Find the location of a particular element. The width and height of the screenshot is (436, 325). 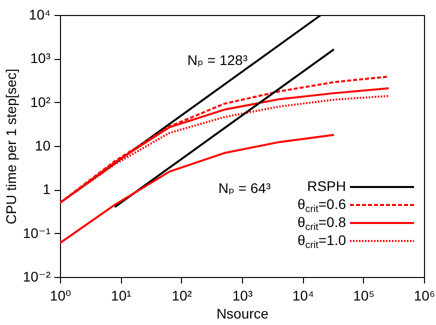

y-tick-label: 10 is located at coordinates (42, 146).